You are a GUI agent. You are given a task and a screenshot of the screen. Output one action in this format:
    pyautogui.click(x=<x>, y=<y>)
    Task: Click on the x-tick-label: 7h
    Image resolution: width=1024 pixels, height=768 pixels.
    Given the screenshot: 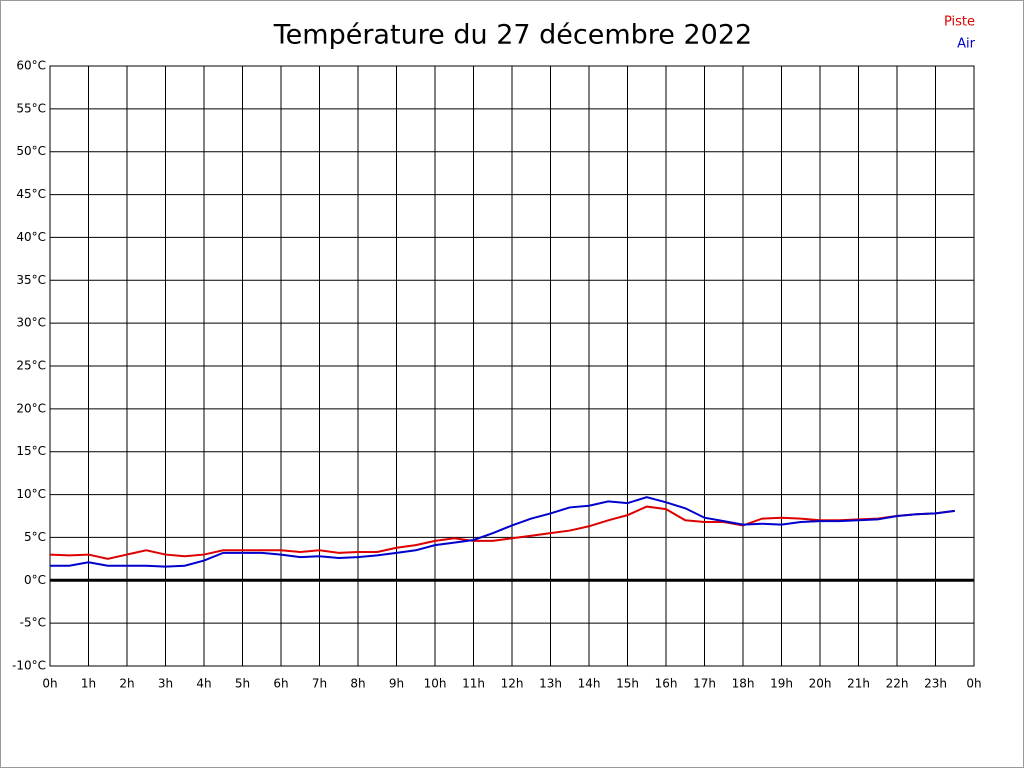 What is the action you would take?
    pyautogui.click(x=319, y=684)
    